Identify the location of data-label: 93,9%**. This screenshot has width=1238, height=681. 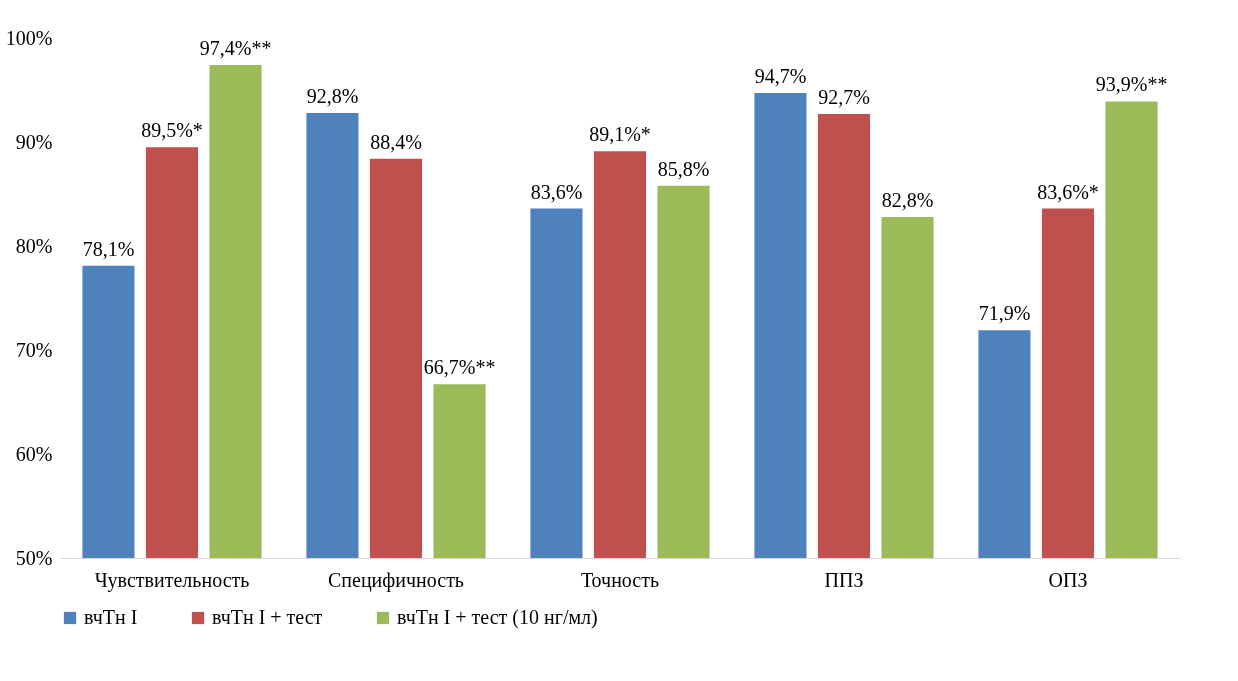
(1131, 84).